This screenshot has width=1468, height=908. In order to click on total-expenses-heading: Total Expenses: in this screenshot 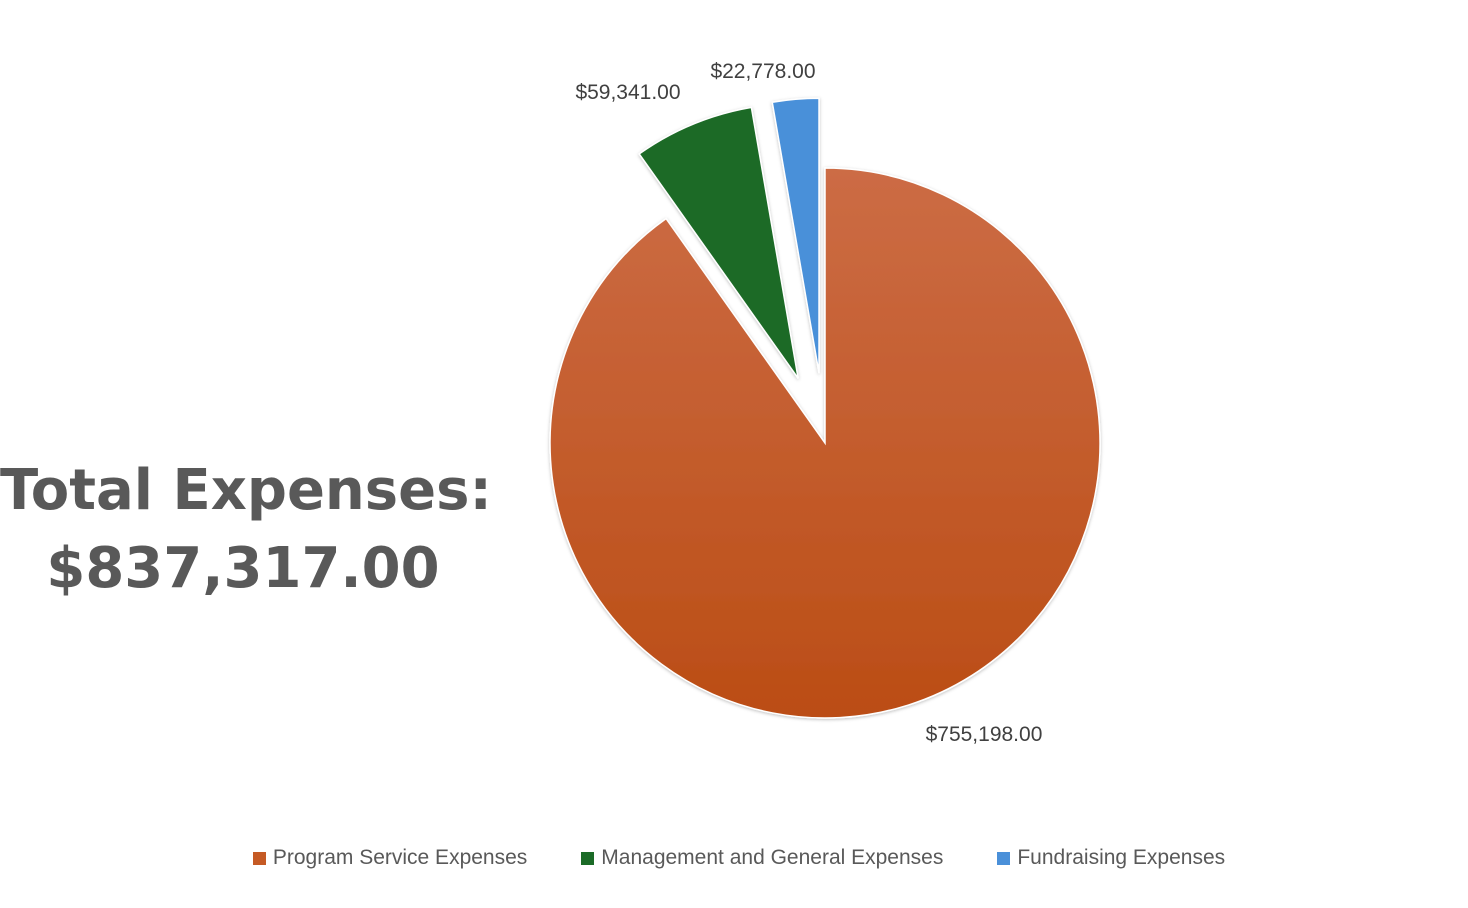, I will do `click(246, 490)`.